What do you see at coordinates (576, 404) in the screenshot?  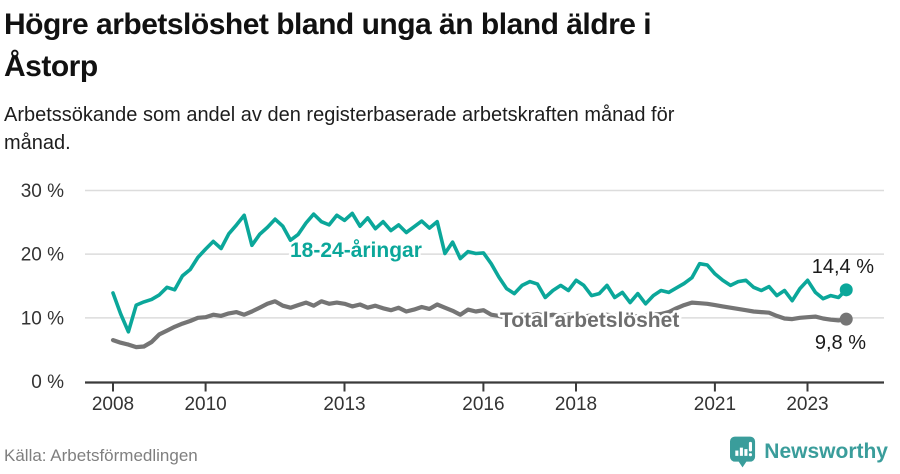 I see `x-tick-label-2018: 2018` at bounding box center [576, 404].